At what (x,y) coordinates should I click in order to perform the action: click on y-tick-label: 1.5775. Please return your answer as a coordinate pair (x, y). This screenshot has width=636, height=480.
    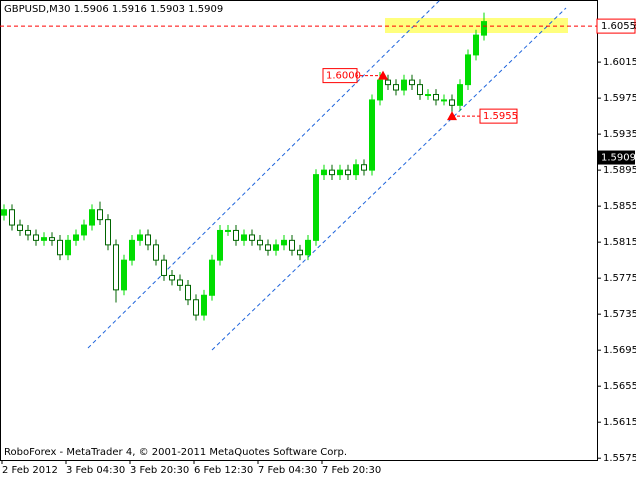
    Looking at the image, I should click on (619, 278).